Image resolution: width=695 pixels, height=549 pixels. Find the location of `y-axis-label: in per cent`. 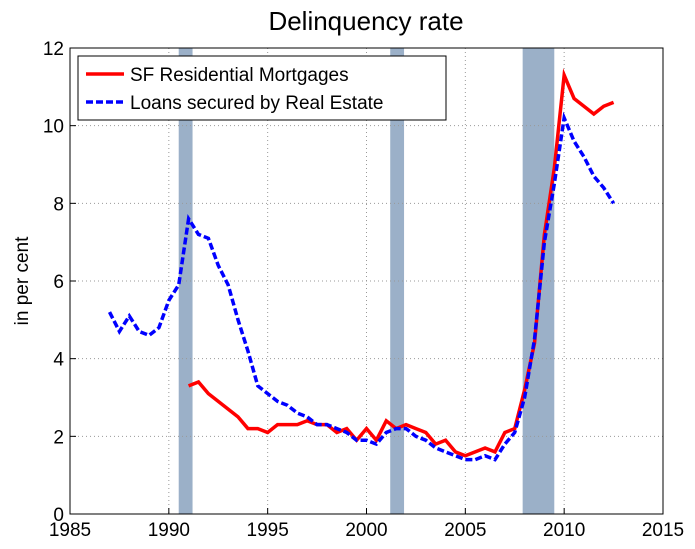

y-axis-label: in per cent is located at coordinates (22, 280).